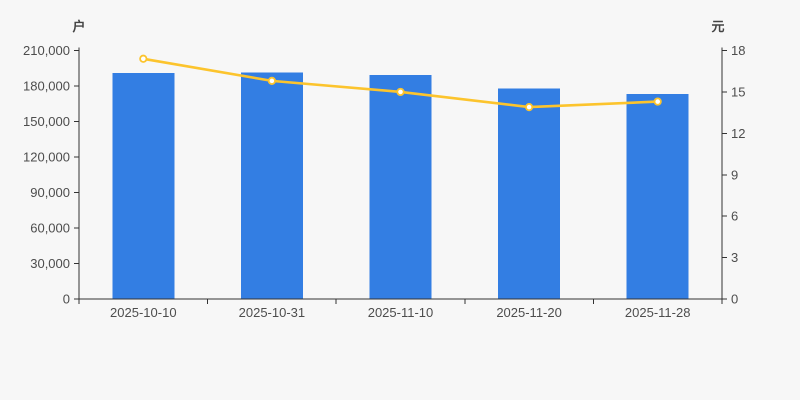 This screenshot has width=800, height=400. What do you see at coordinates (734, 299) in the screenshot?
I see `right-axis-tick-label: 0` at bounding box center [734, 299].